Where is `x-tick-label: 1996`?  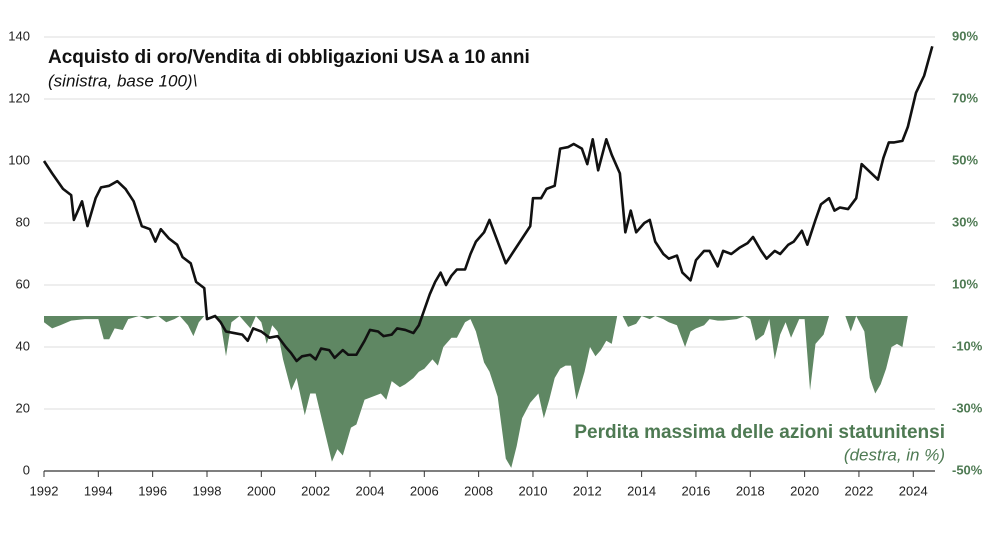
x-tick-label: 1996 is located at coordinates (152, 490).